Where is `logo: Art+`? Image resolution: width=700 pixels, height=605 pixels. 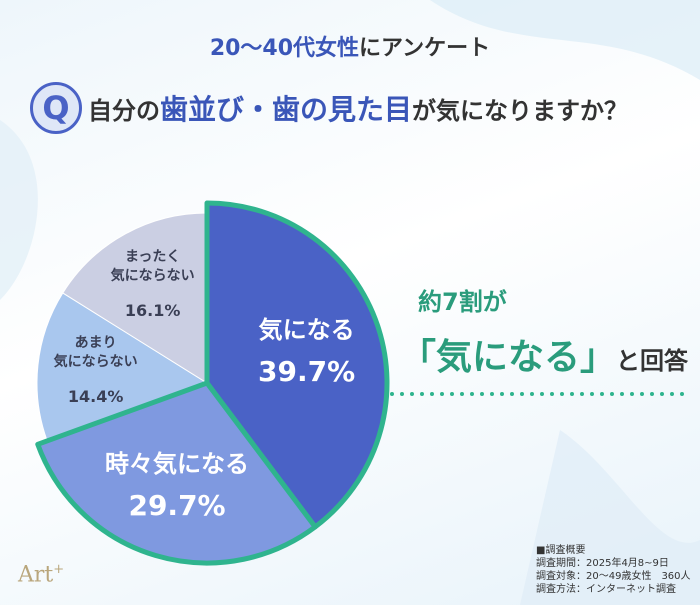
logo: Art+ is located at coordinates (41, 574).